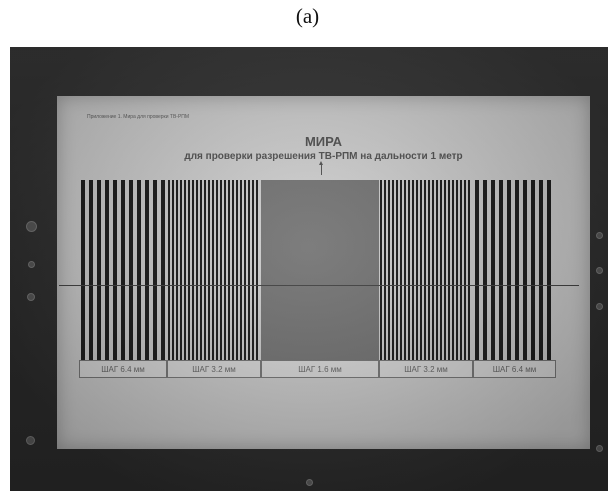 This screenshot has width=615, height=495. What do you see at coordinates (31, 264) in the screenshot?
I see `bezel-button-1-icon` at bounding box center [31, 264].